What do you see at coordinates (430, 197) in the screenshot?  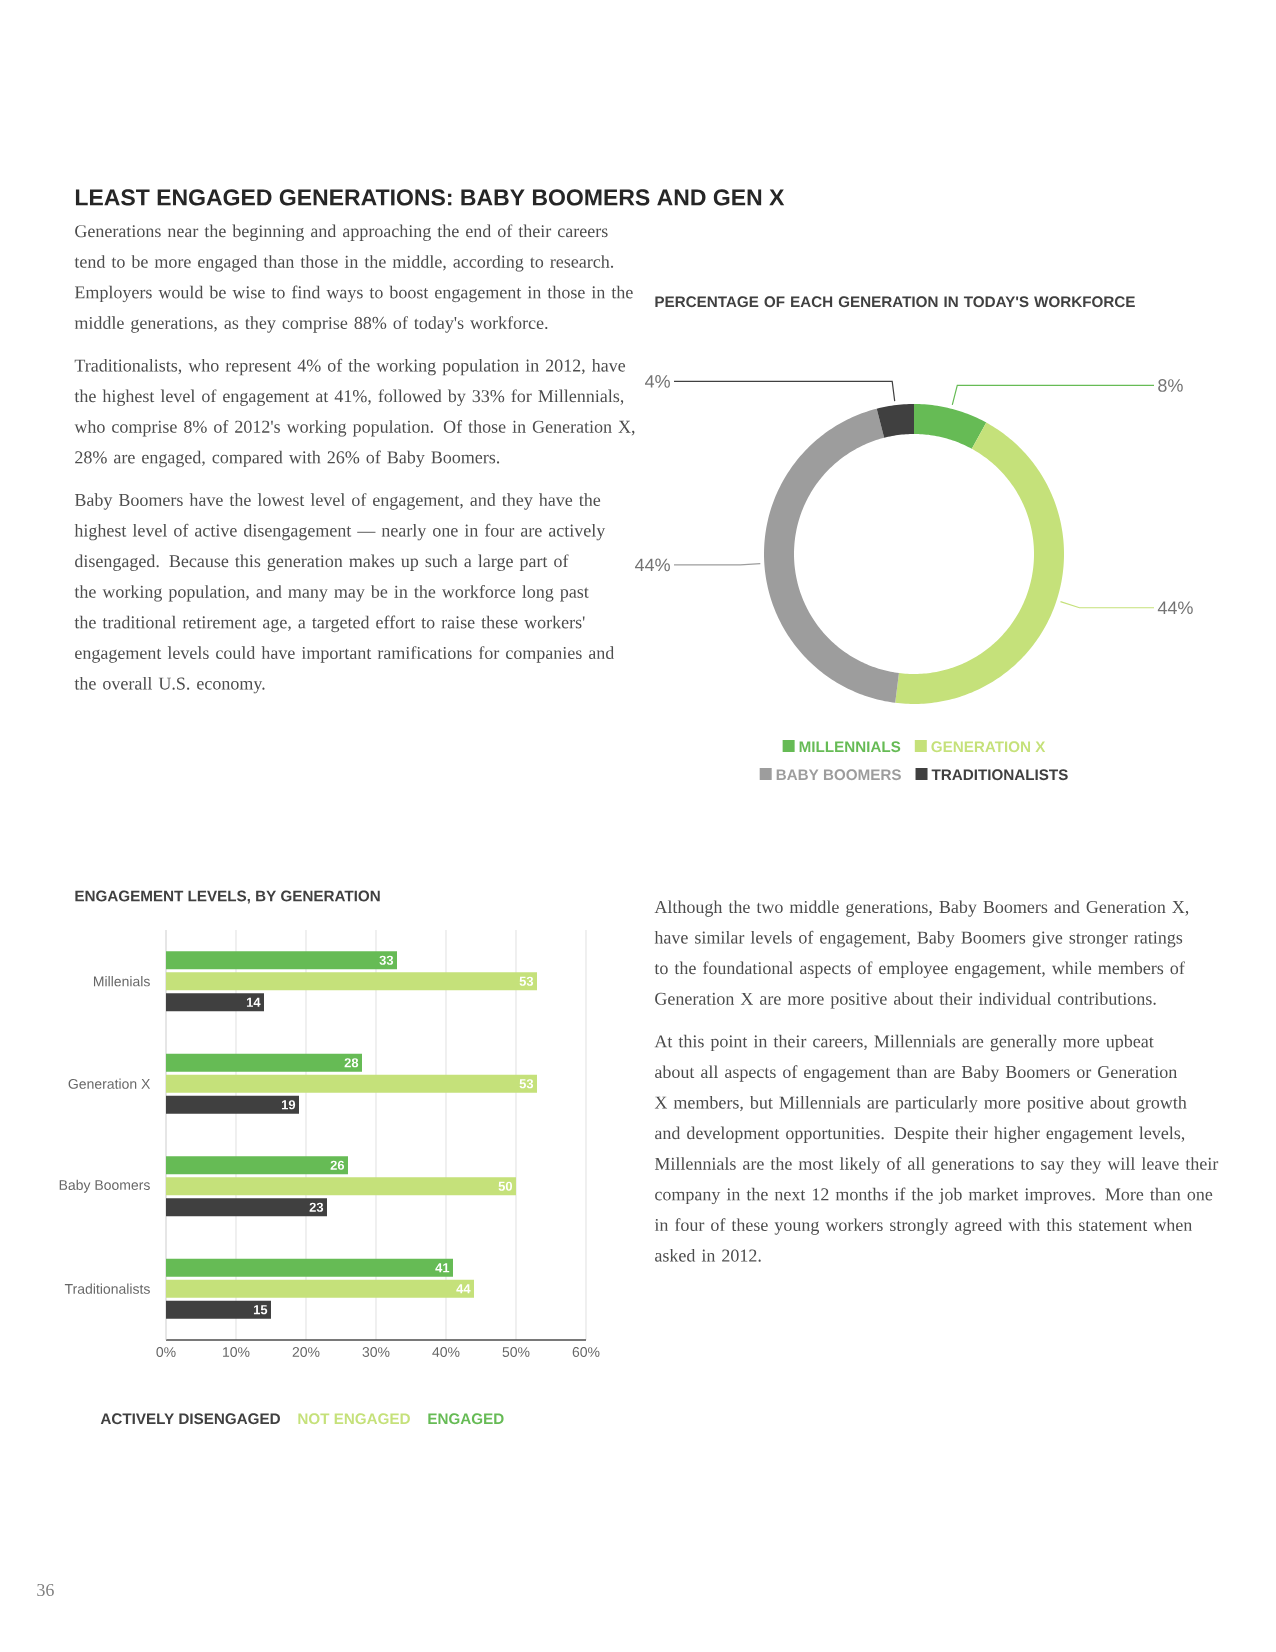 I see `text: LEAST ENGAGED GENERATIONS: BABY BOOMERS AND GEN X` at bounding box center [430, 197].